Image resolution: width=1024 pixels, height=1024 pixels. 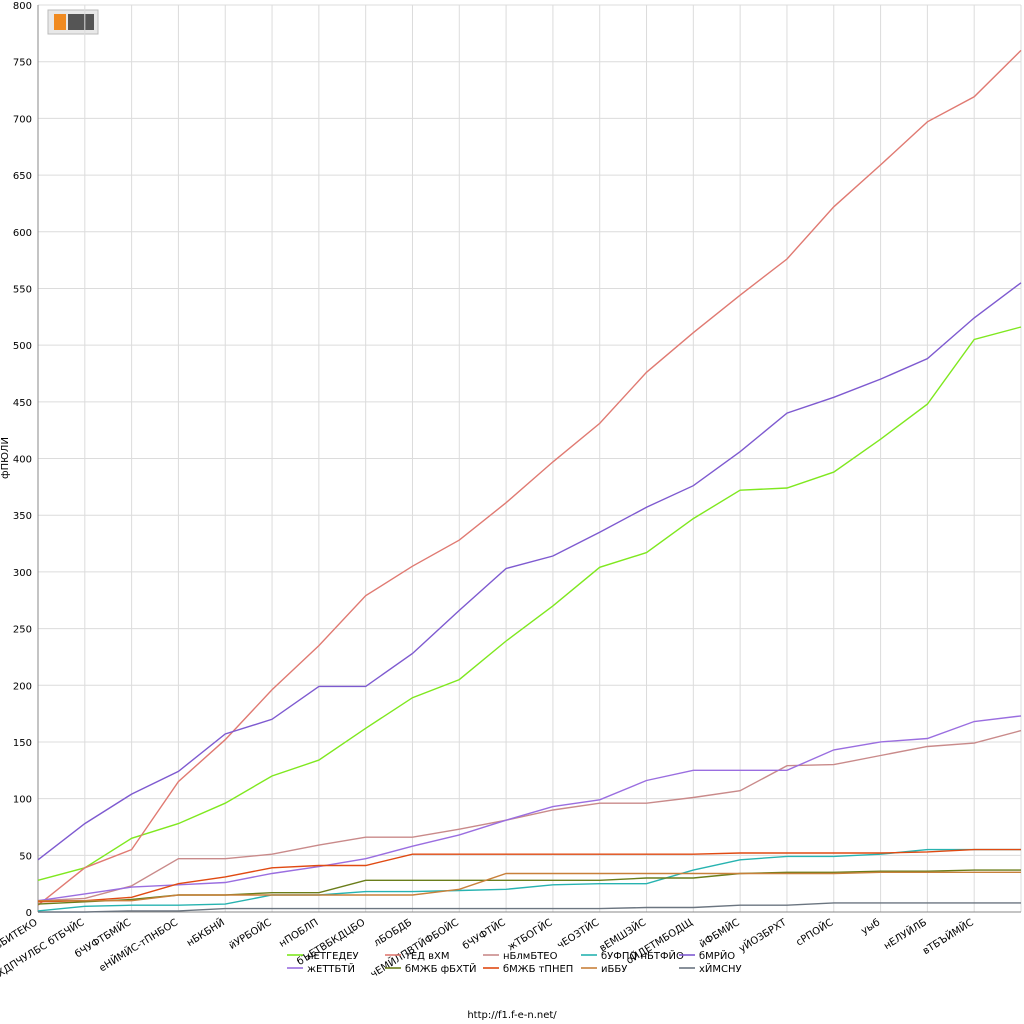 I want to click on y-tick-label: 300, so click(x=22, y=573).